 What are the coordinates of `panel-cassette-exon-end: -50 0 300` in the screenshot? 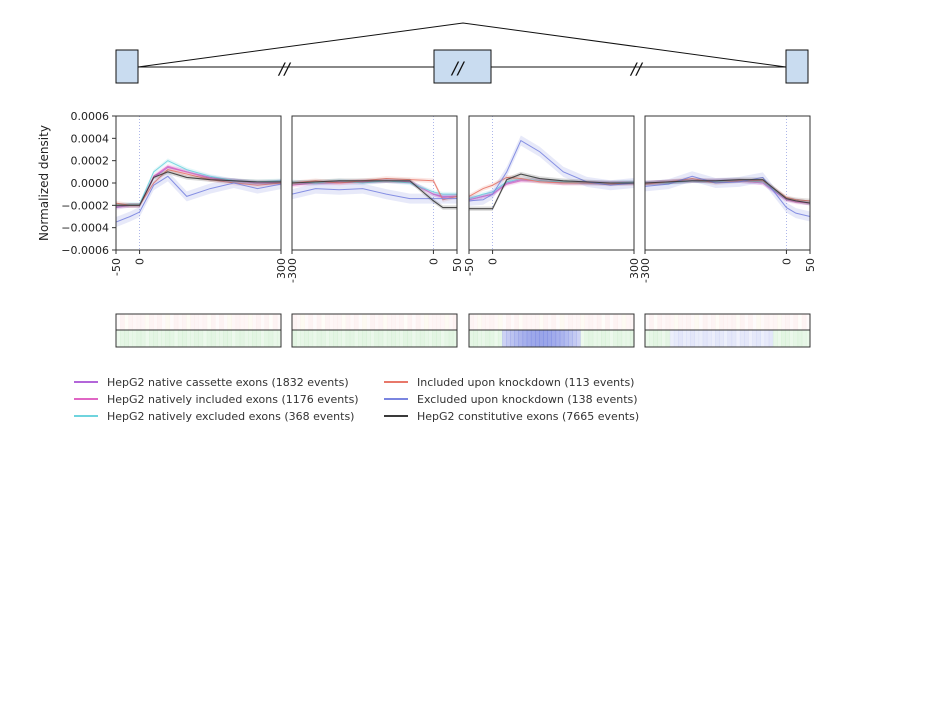 It's located at (552, 197).